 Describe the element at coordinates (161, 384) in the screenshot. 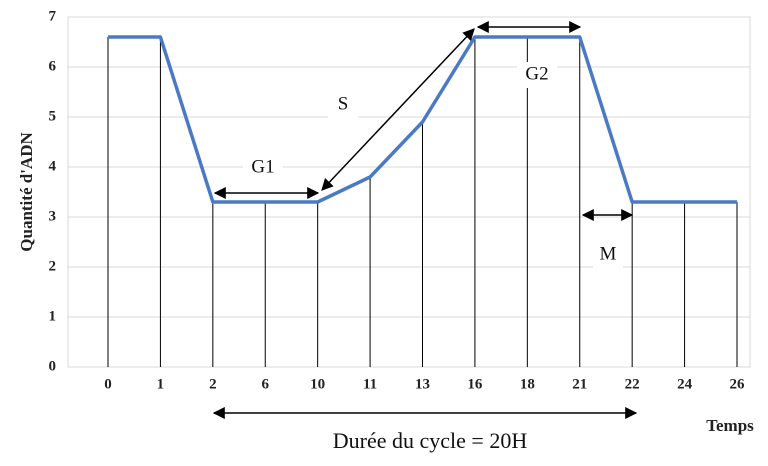

I see `x-tick-label: 1` at that location.